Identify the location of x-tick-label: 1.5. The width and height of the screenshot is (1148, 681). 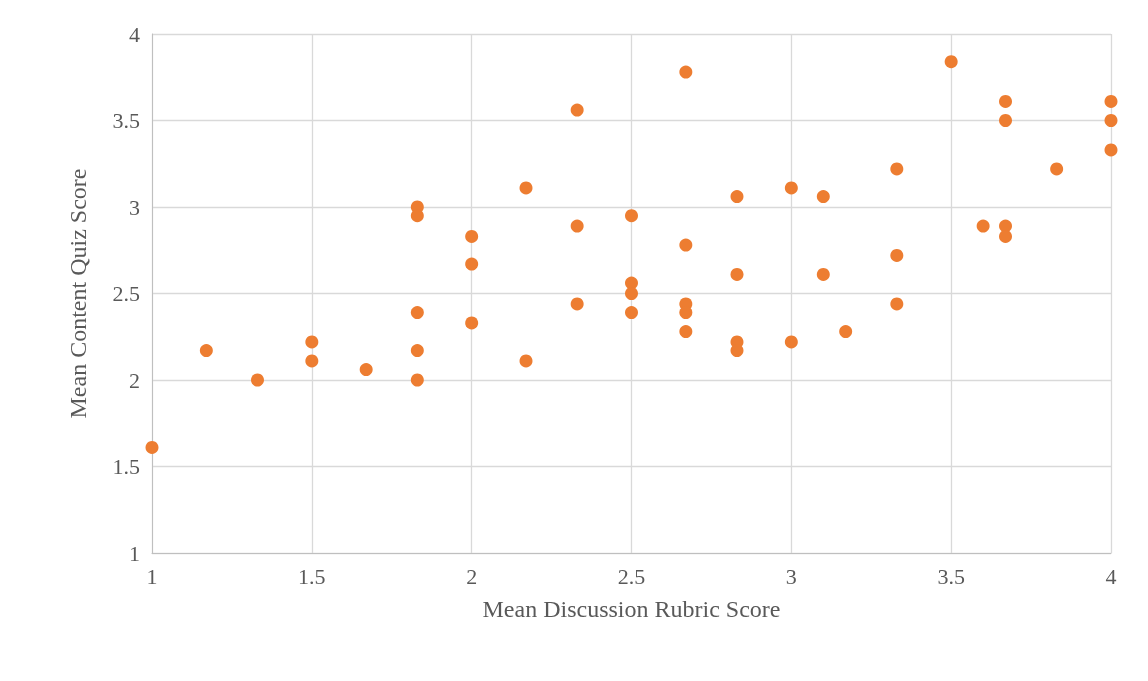
(312, 576).